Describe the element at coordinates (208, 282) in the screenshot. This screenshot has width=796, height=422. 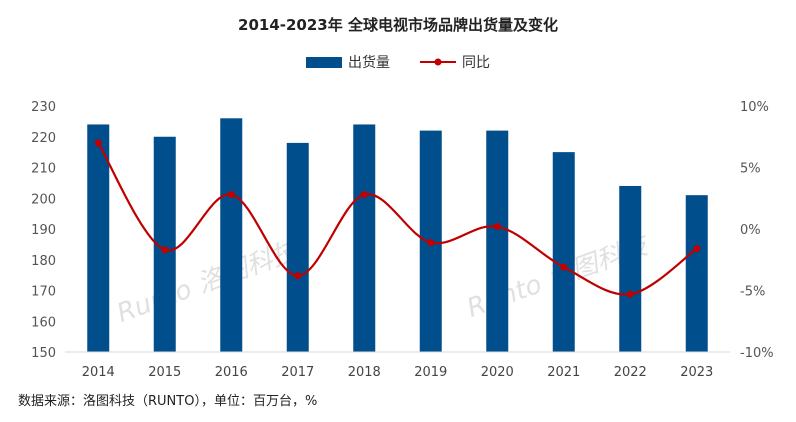
I see `watermark: Runto 洛图科技` at that location.